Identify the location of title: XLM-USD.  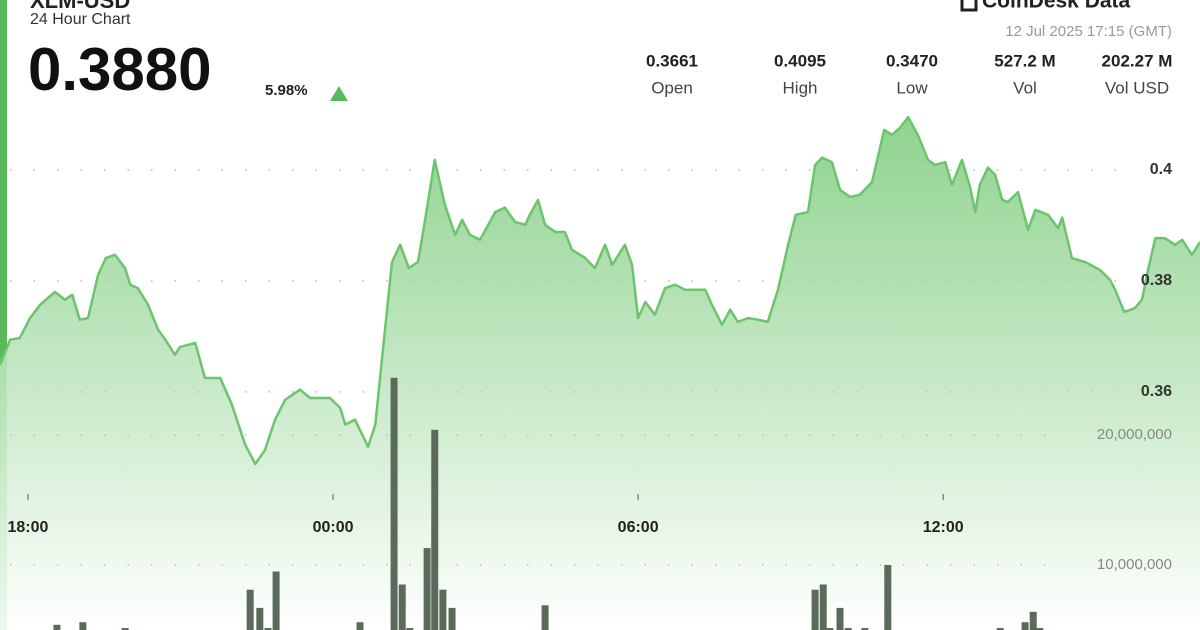
(80, 6).